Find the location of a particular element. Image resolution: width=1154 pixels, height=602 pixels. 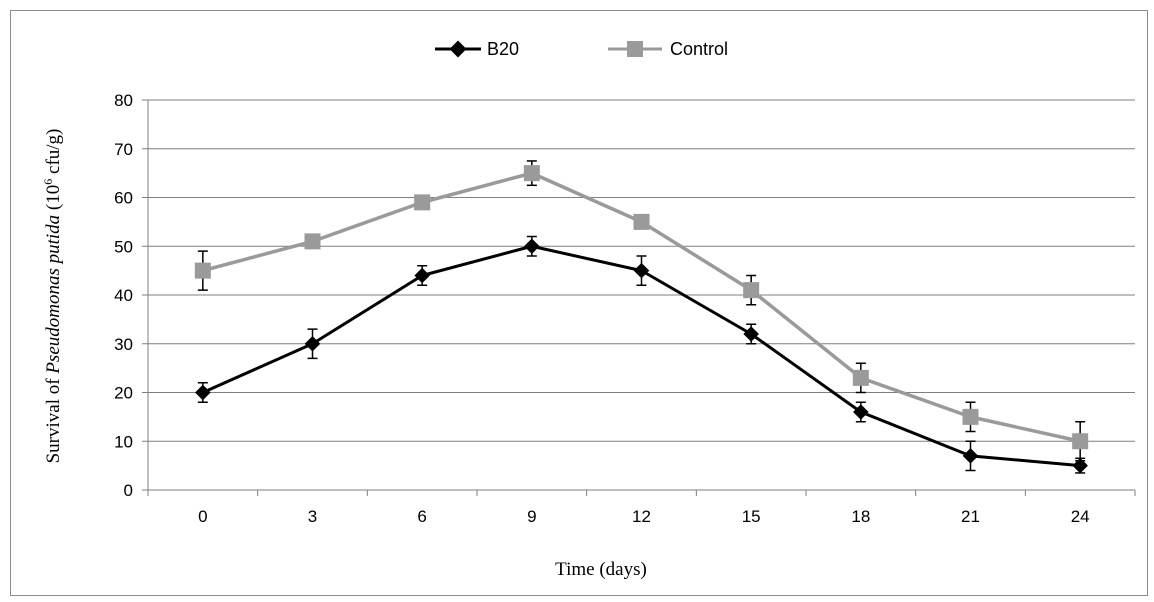

y-axis-title-species: Pseudomonas putida is located at coordinates (53, 295).